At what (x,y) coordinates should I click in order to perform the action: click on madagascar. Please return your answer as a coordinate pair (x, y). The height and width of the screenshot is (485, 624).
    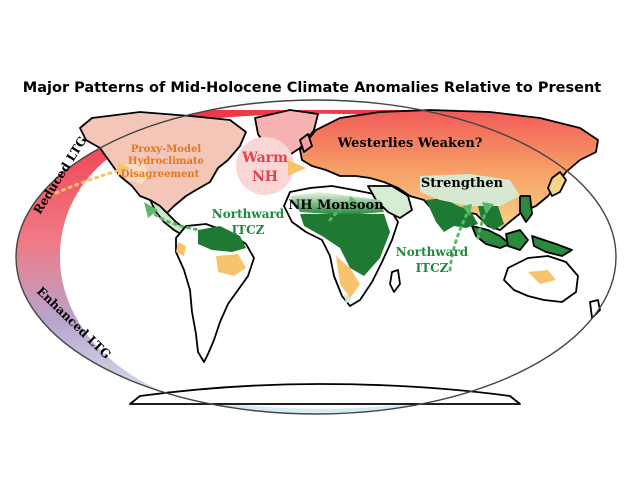
    Looking at the image, I should click on (395, 281).